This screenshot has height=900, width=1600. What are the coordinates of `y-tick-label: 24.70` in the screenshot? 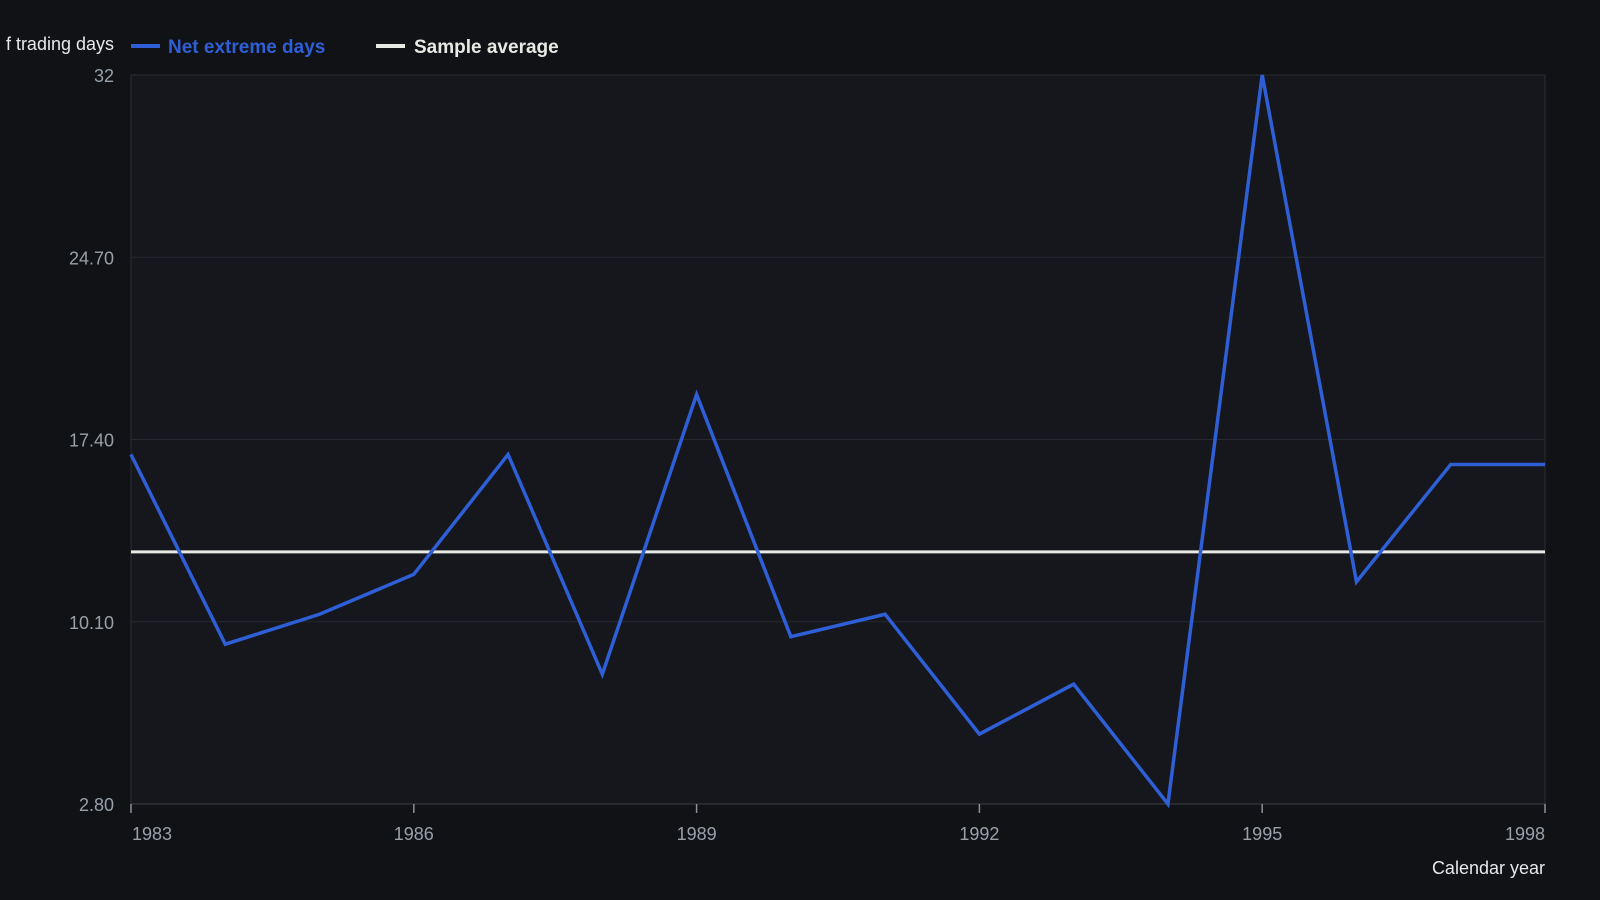 It's located at (91, 258).